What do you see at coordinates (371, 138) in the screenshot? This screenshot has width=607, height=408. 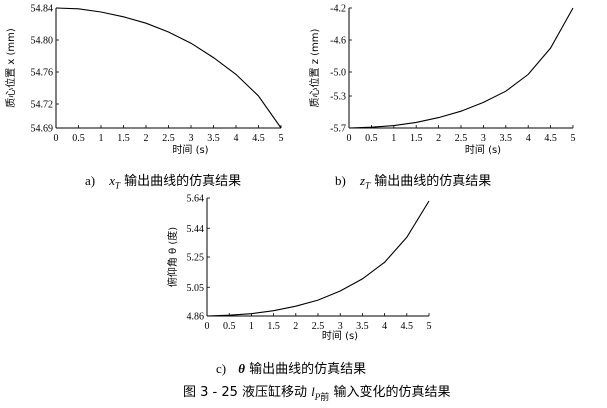 I see `x-tick-label-b: 0.5` at bounding box center [371, 138].